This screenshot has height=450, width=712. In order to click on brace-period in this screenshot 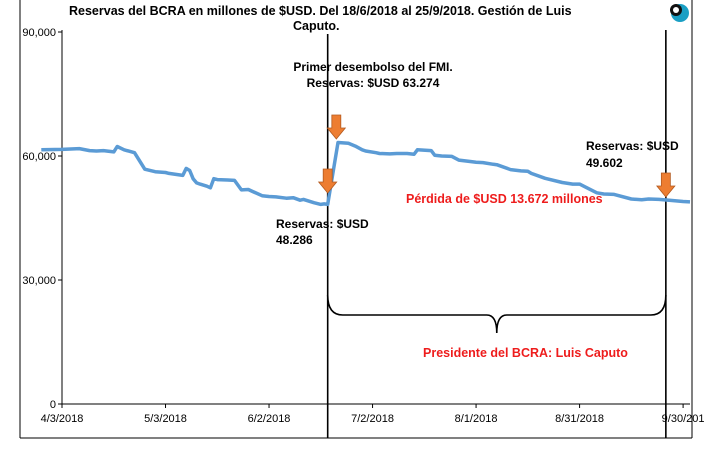, I will do `click(496, 314)`.